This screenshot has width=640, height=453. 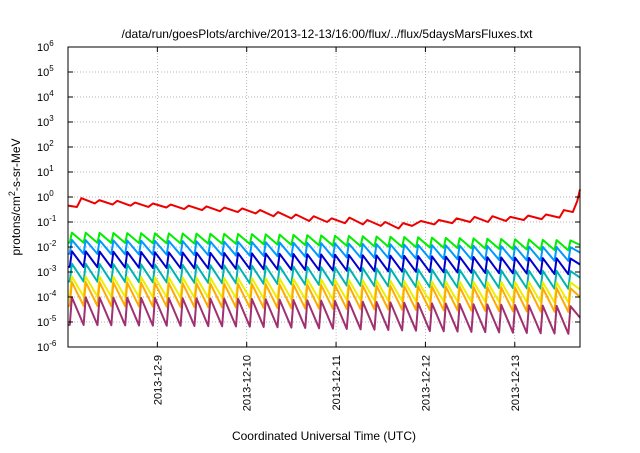 What do you see at coordinates (47, 296) in the screenshot?
I see `y-tick-label: 10⁻⁴` at bounding box center [47, 296].